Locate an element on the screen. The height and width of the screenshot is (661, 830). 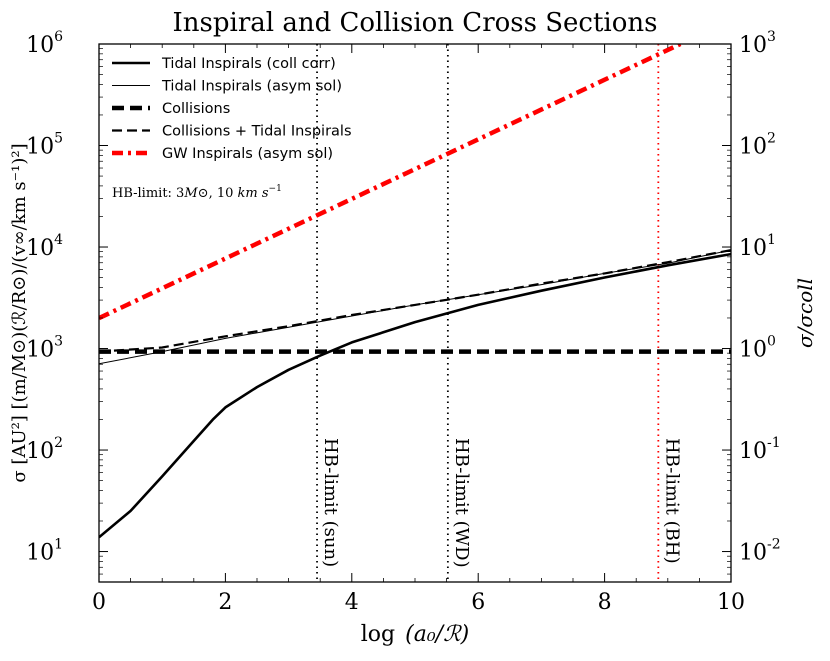
y-right-tick-label: 10⁻² is located at coordinates (760, 551).